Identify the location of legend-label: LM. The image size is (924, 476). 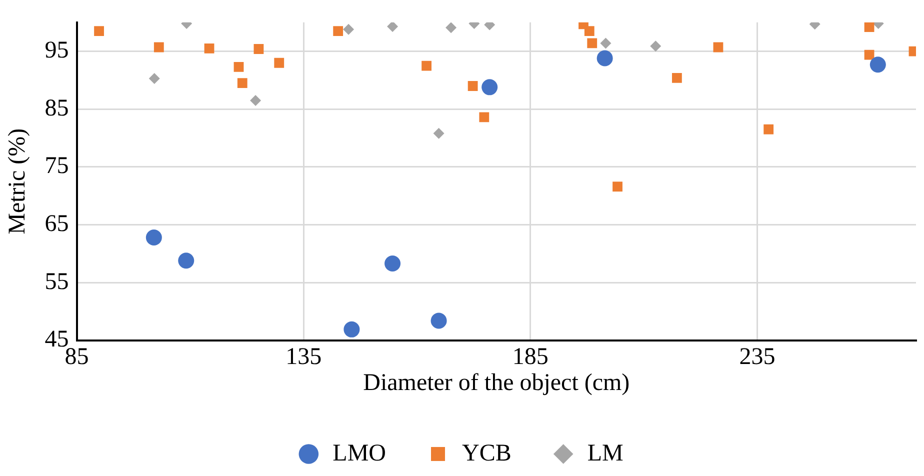
(605, 453).